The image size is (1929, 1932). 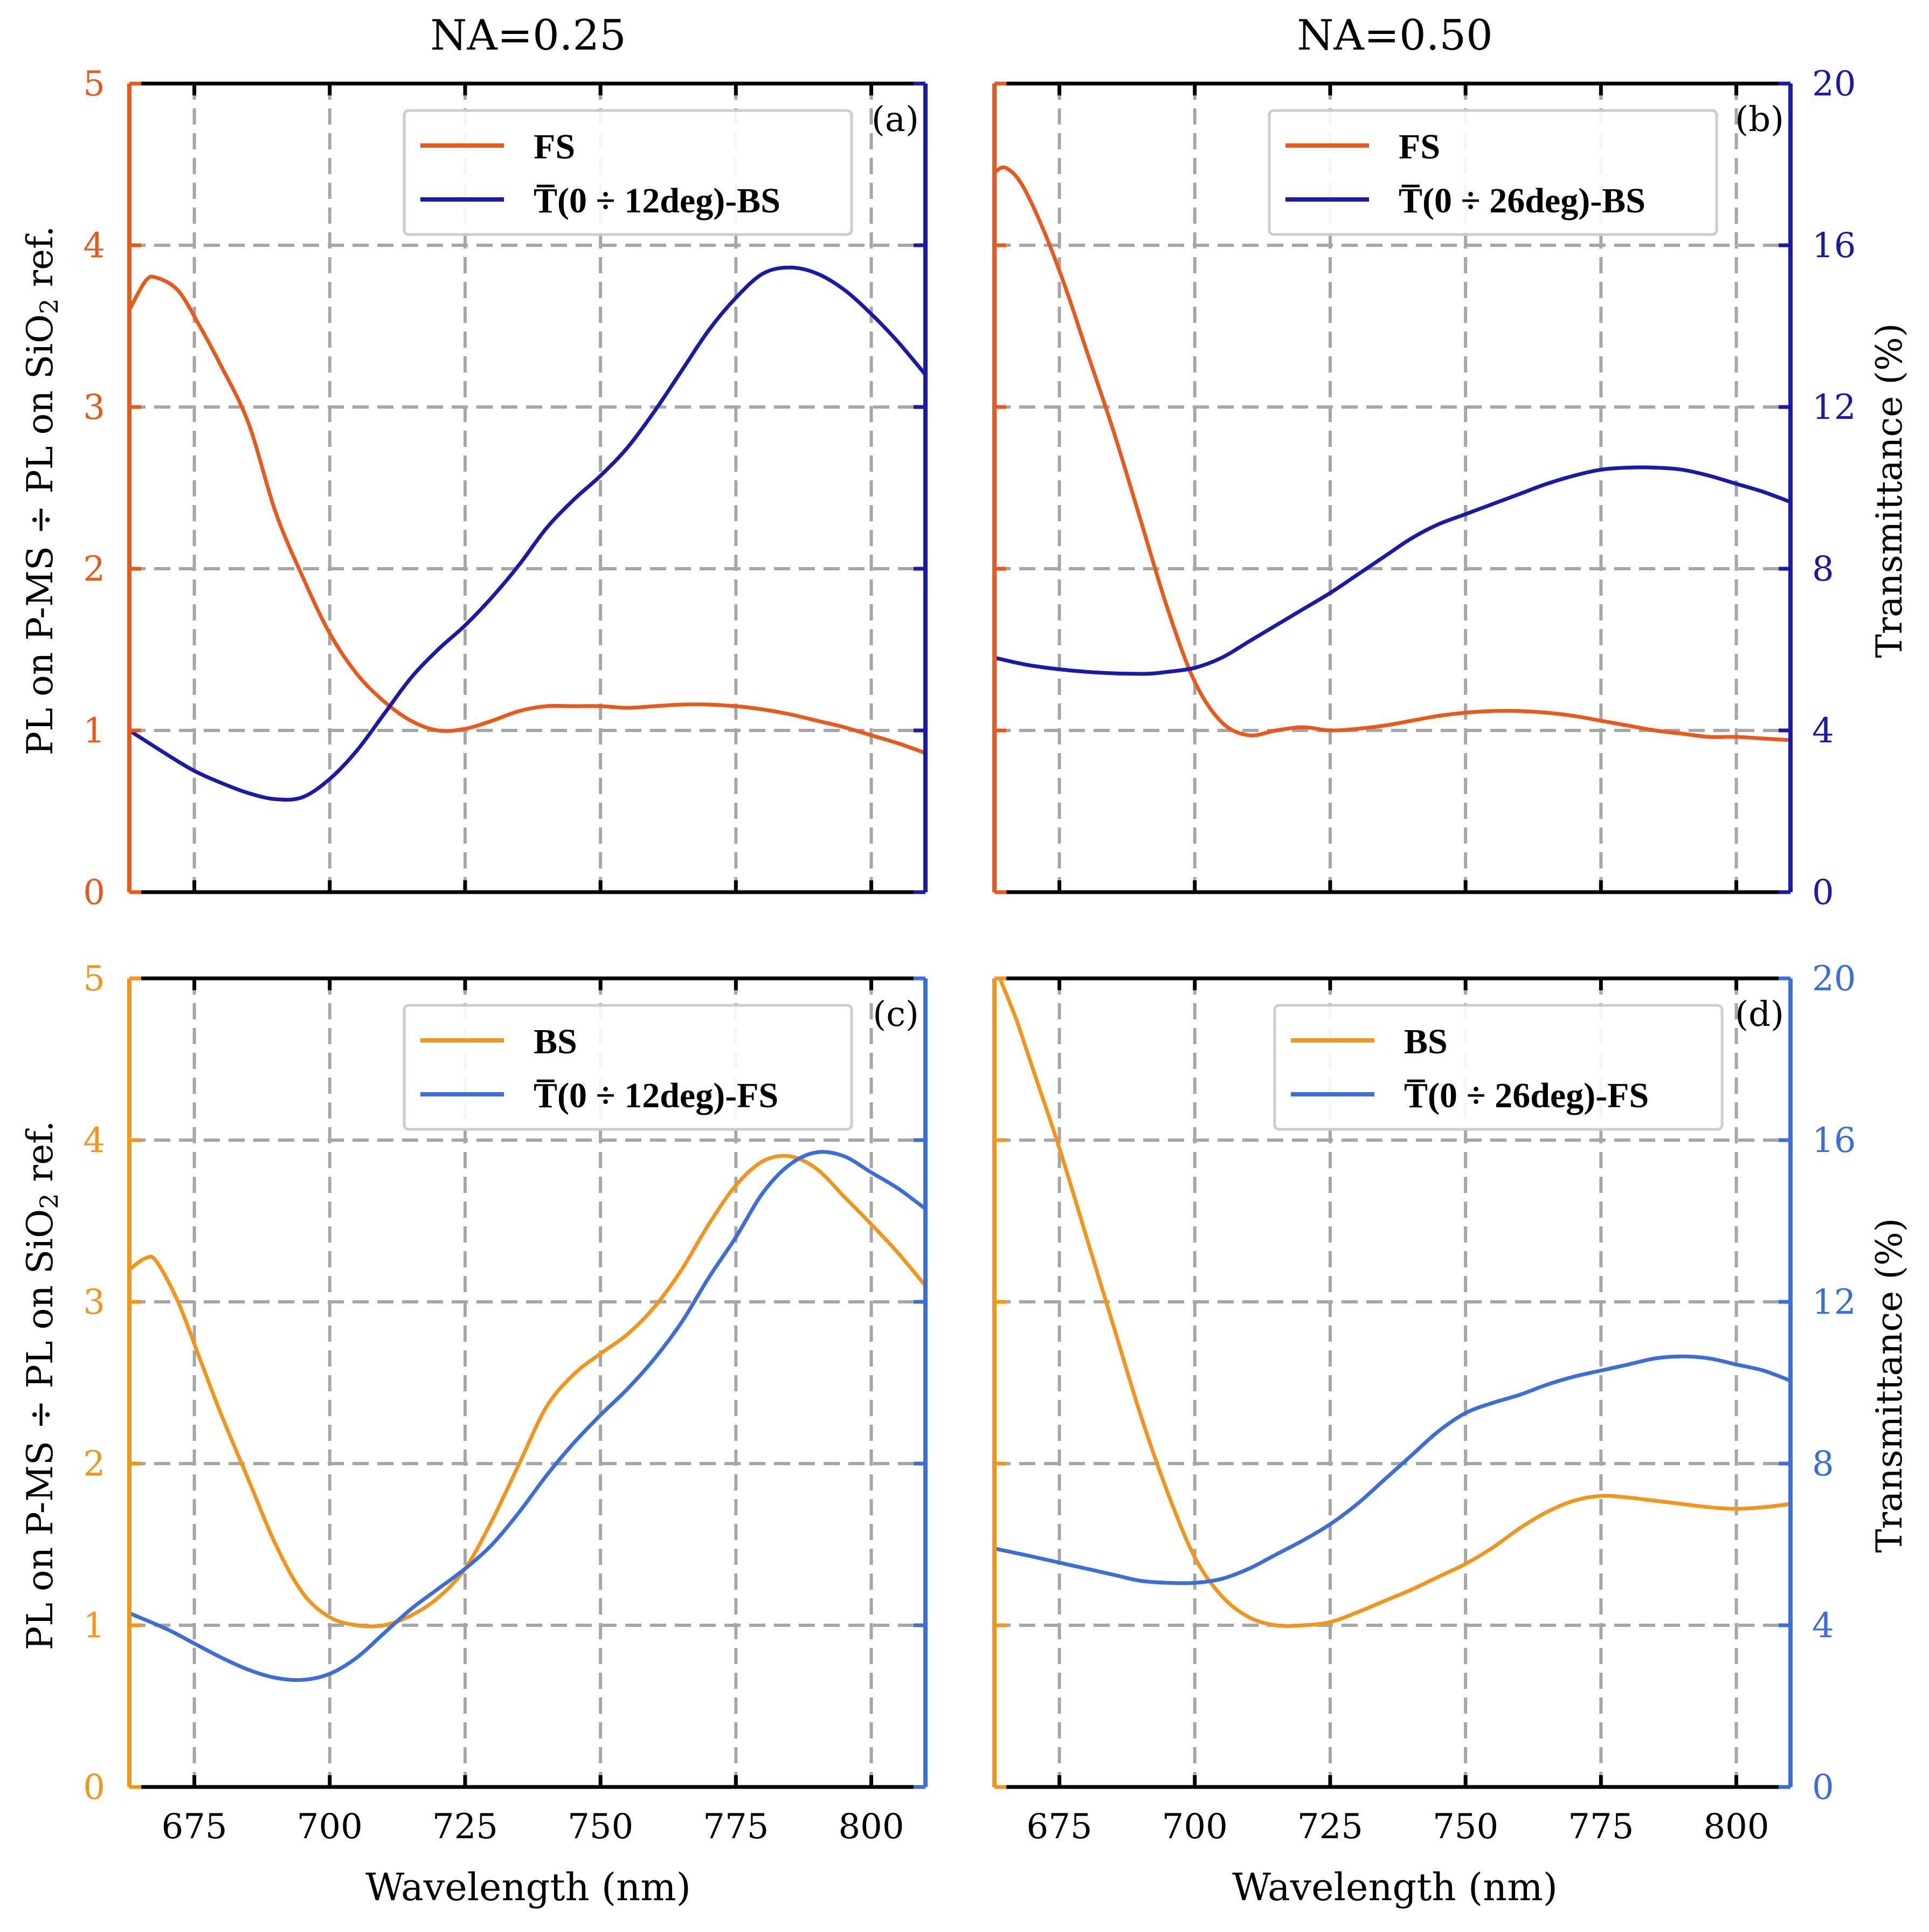 What do you see at coordinates (94, 407) in the screenshot?
I see `panel-a-ytick-label-3: 3` at bounding box center [94, 407].